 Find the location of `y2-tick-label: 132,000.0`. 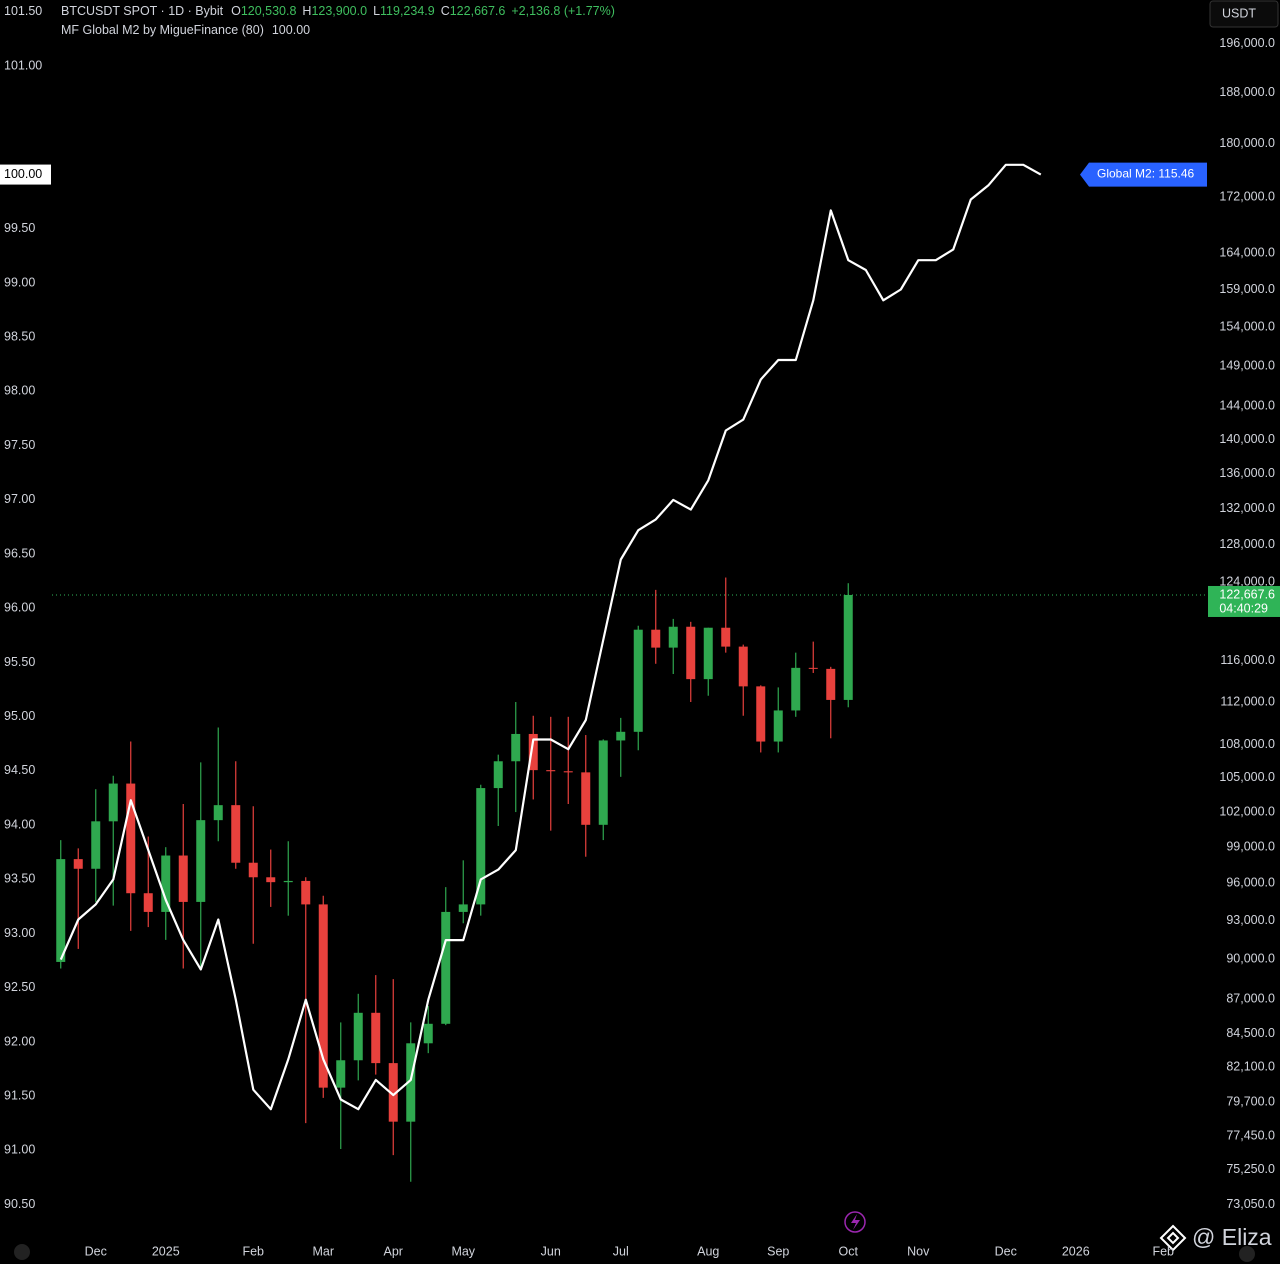

y2-tick-label: 132,000.0 is located at coordinates (1247, 508).